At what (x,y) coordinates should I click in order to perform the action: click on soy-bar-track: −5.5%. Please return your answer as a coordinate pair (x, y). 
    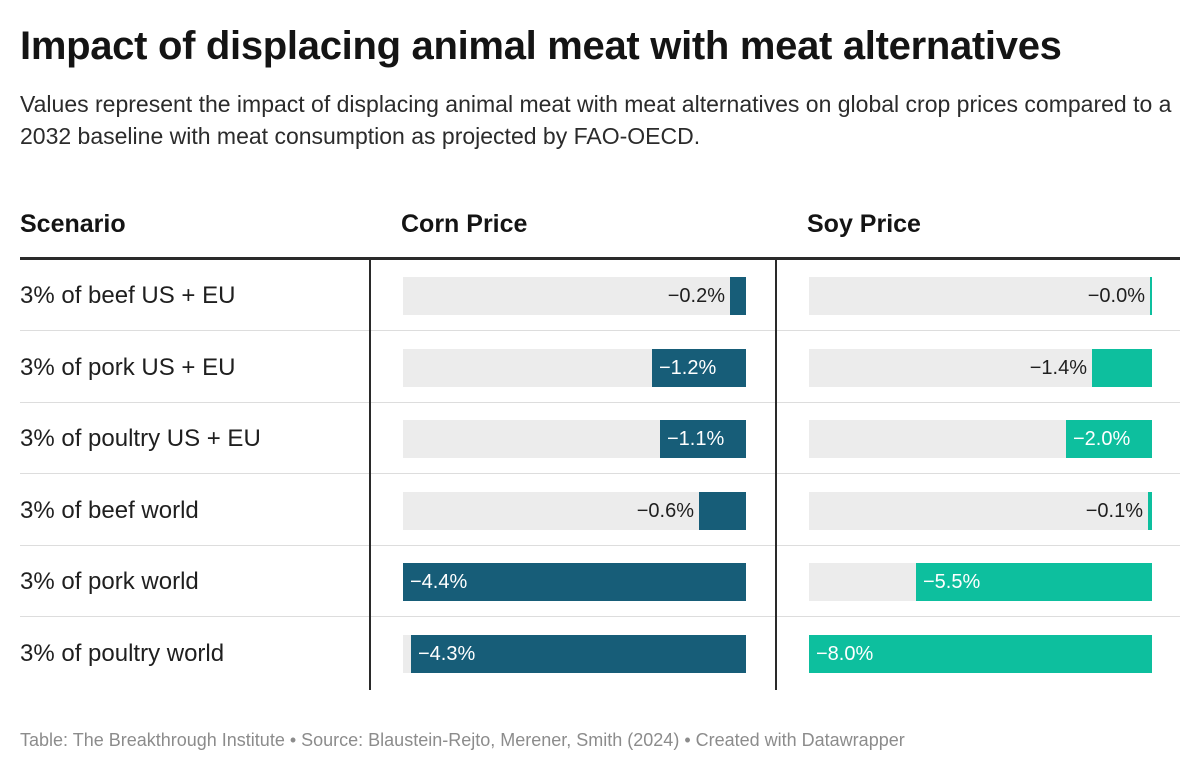
    Looking at the image, I should click on (980, 582).